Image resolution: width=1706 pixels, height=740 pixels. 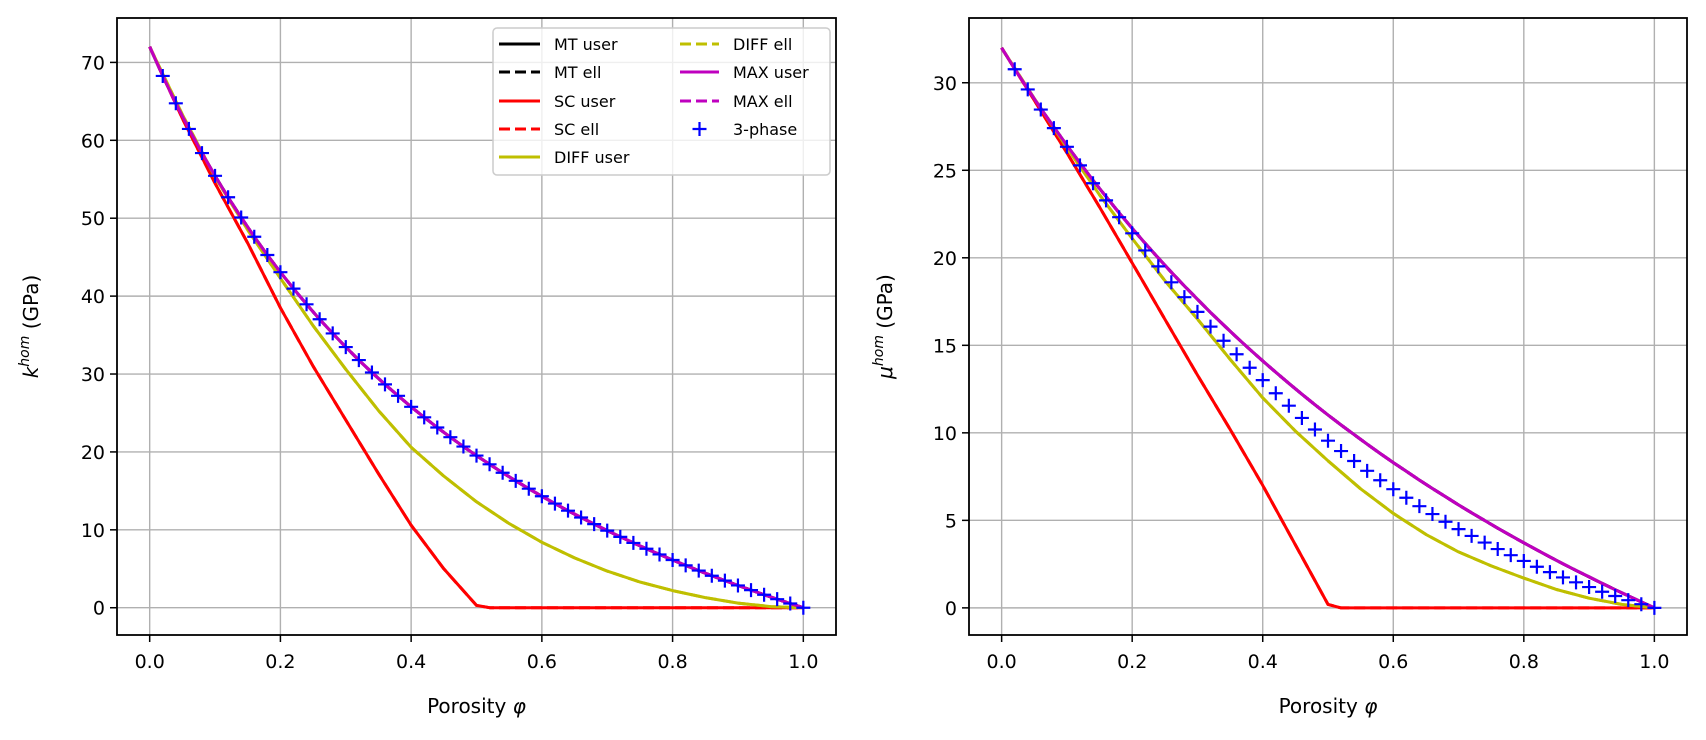 I want to click on legend-label: 3-phase, so click(x=765, y=129).